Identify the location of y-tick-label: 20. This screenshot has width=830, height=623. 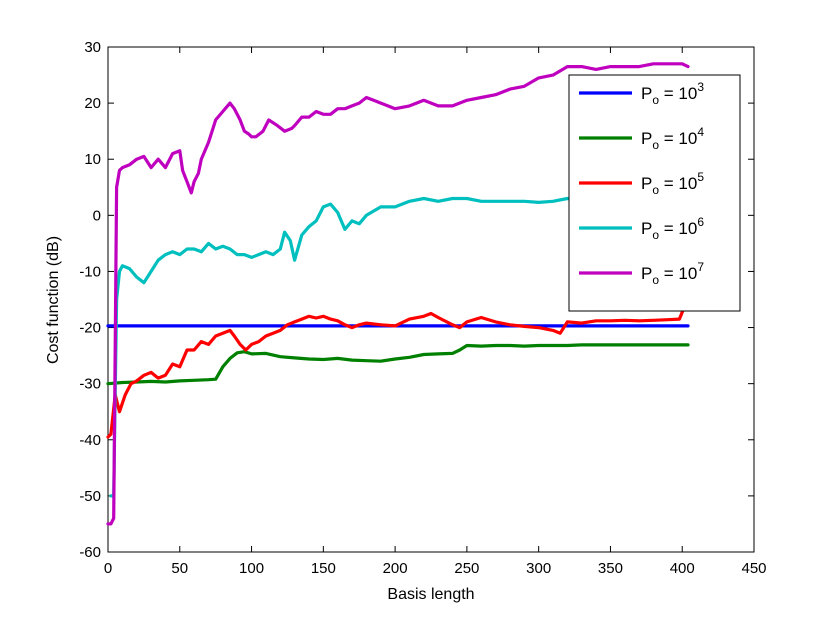
(92, 103).